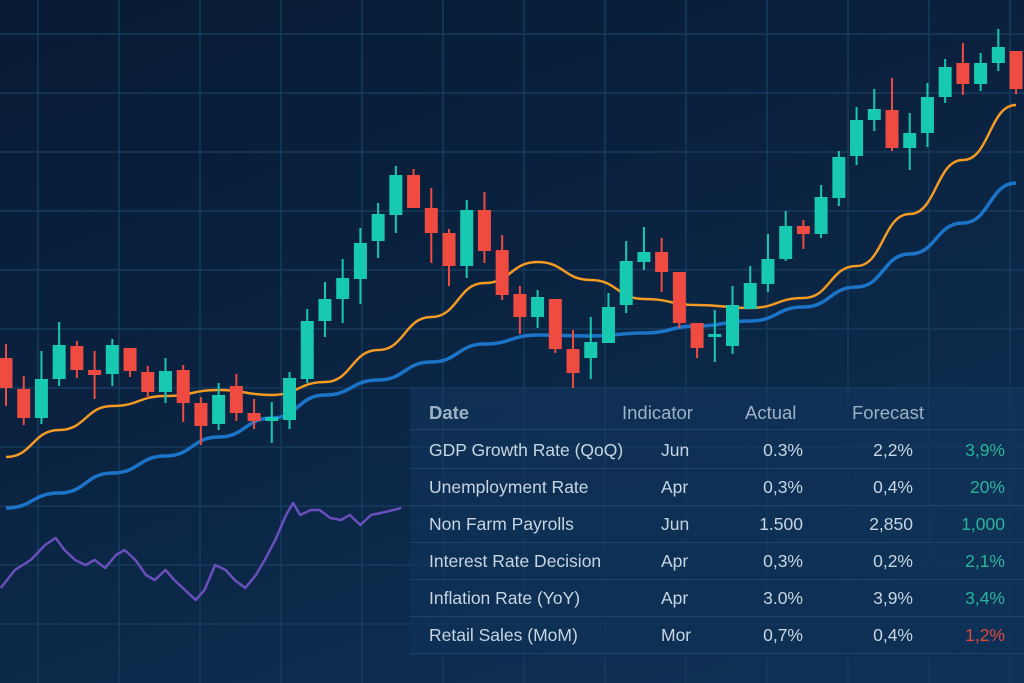  Describe the element at coordinates (717, 450) in the screenshot. I see `table-row: GDP Growth Rate (QoQ) Jun 0.3% 2,2% 3,9%` at that location.